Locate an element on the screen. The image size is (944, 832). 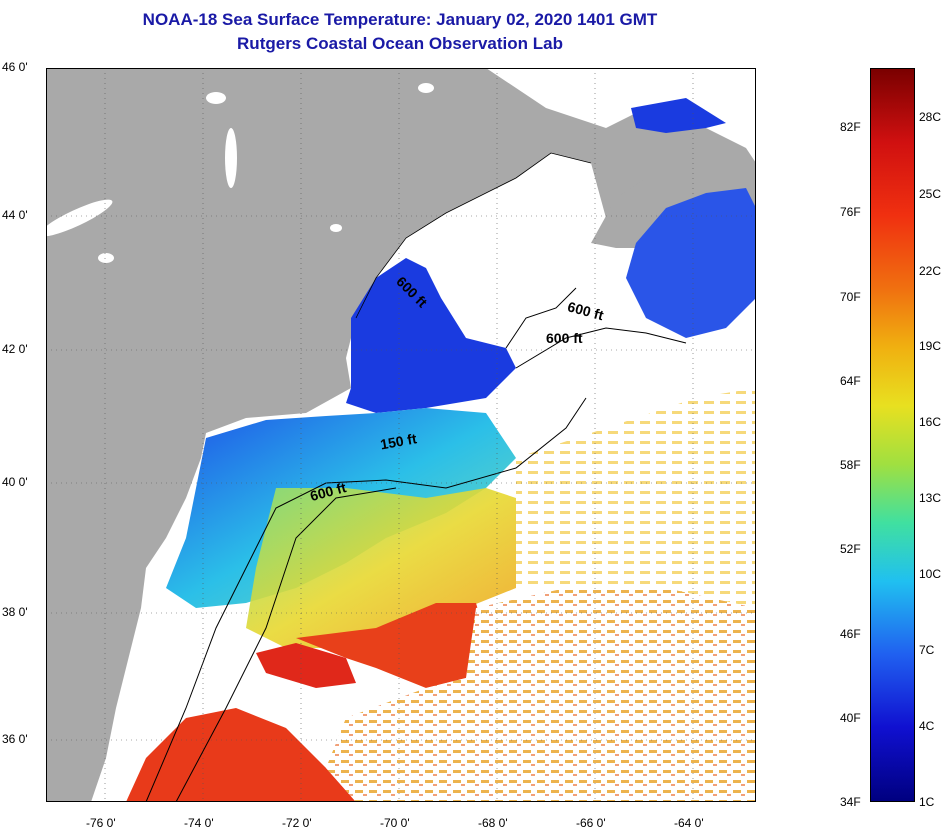
warm-ocean-speckle is located at coordinates (541, 695).